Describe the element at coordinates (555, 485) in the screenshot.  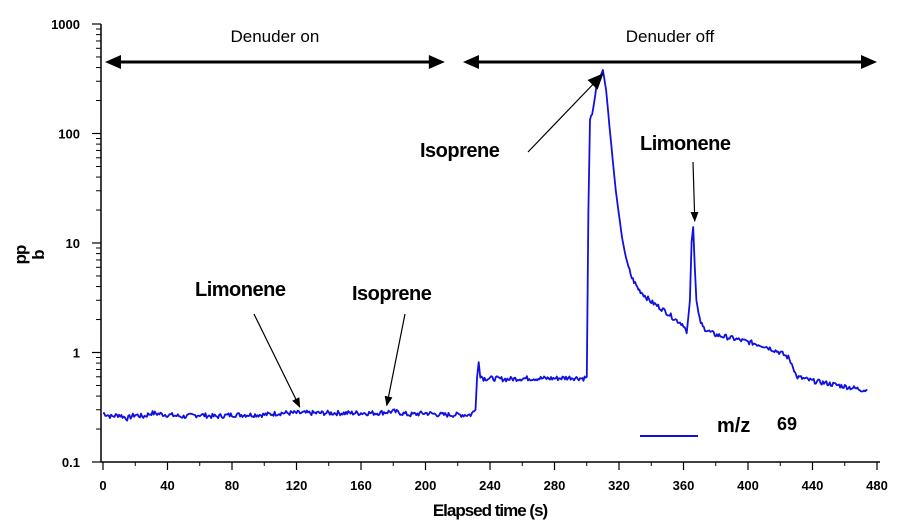
I see `x-tick-label: 280` at that location.